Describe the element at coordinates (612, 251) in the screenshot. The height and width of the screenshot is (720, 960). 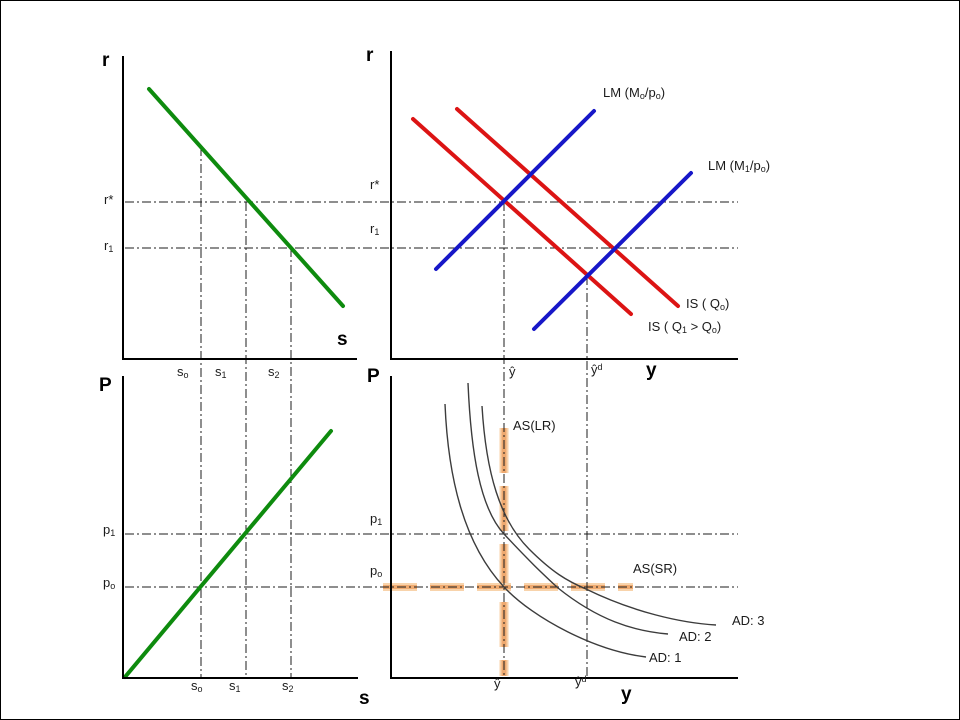
I see `lm-m1-line` at that location.